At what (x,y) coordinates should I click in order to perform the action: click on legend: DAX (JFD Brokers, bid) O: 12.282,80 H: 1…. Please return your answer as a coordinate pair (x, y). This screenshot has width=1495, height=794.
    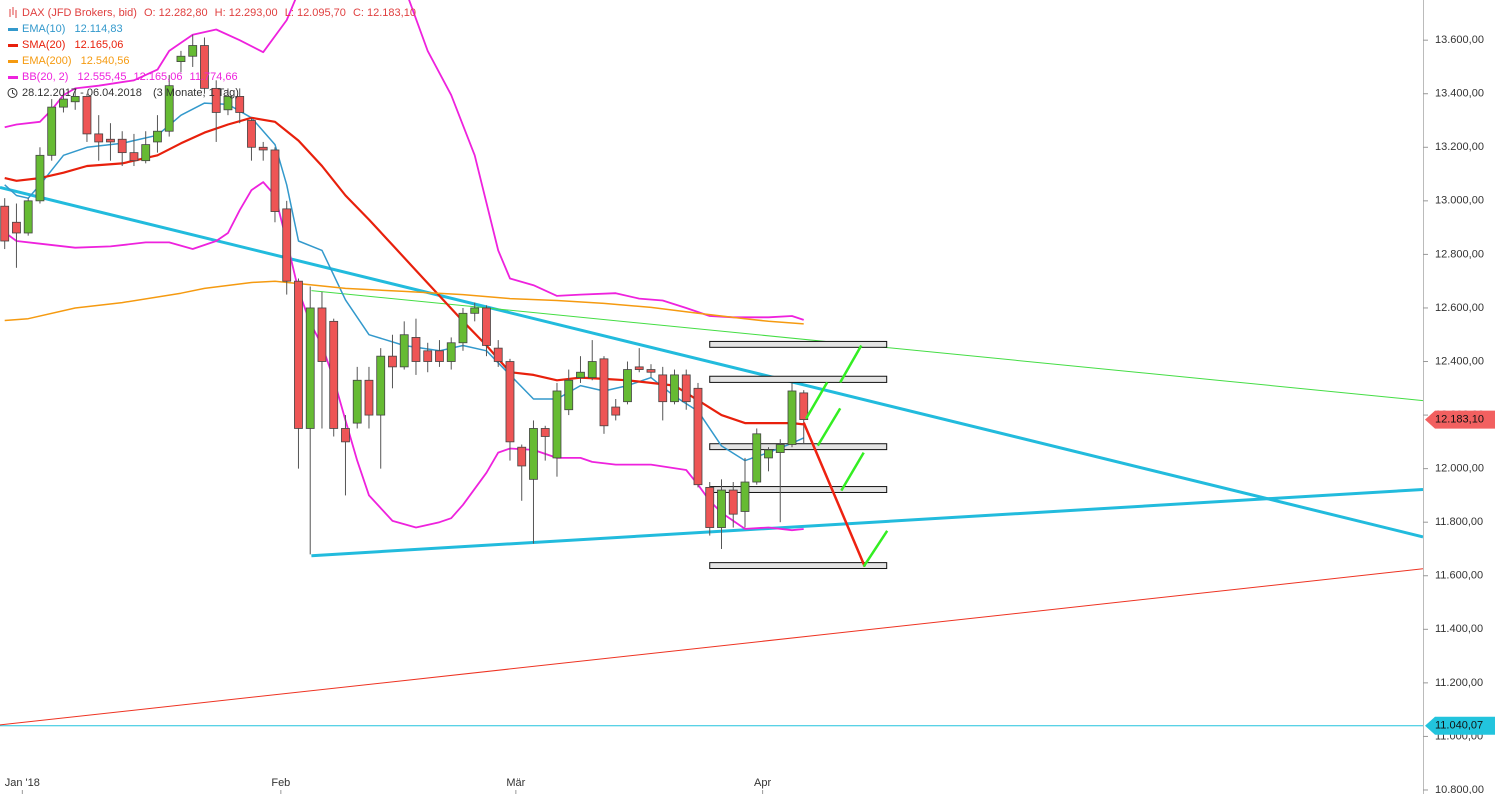
    Looking at the image, I should click on (211, 53).